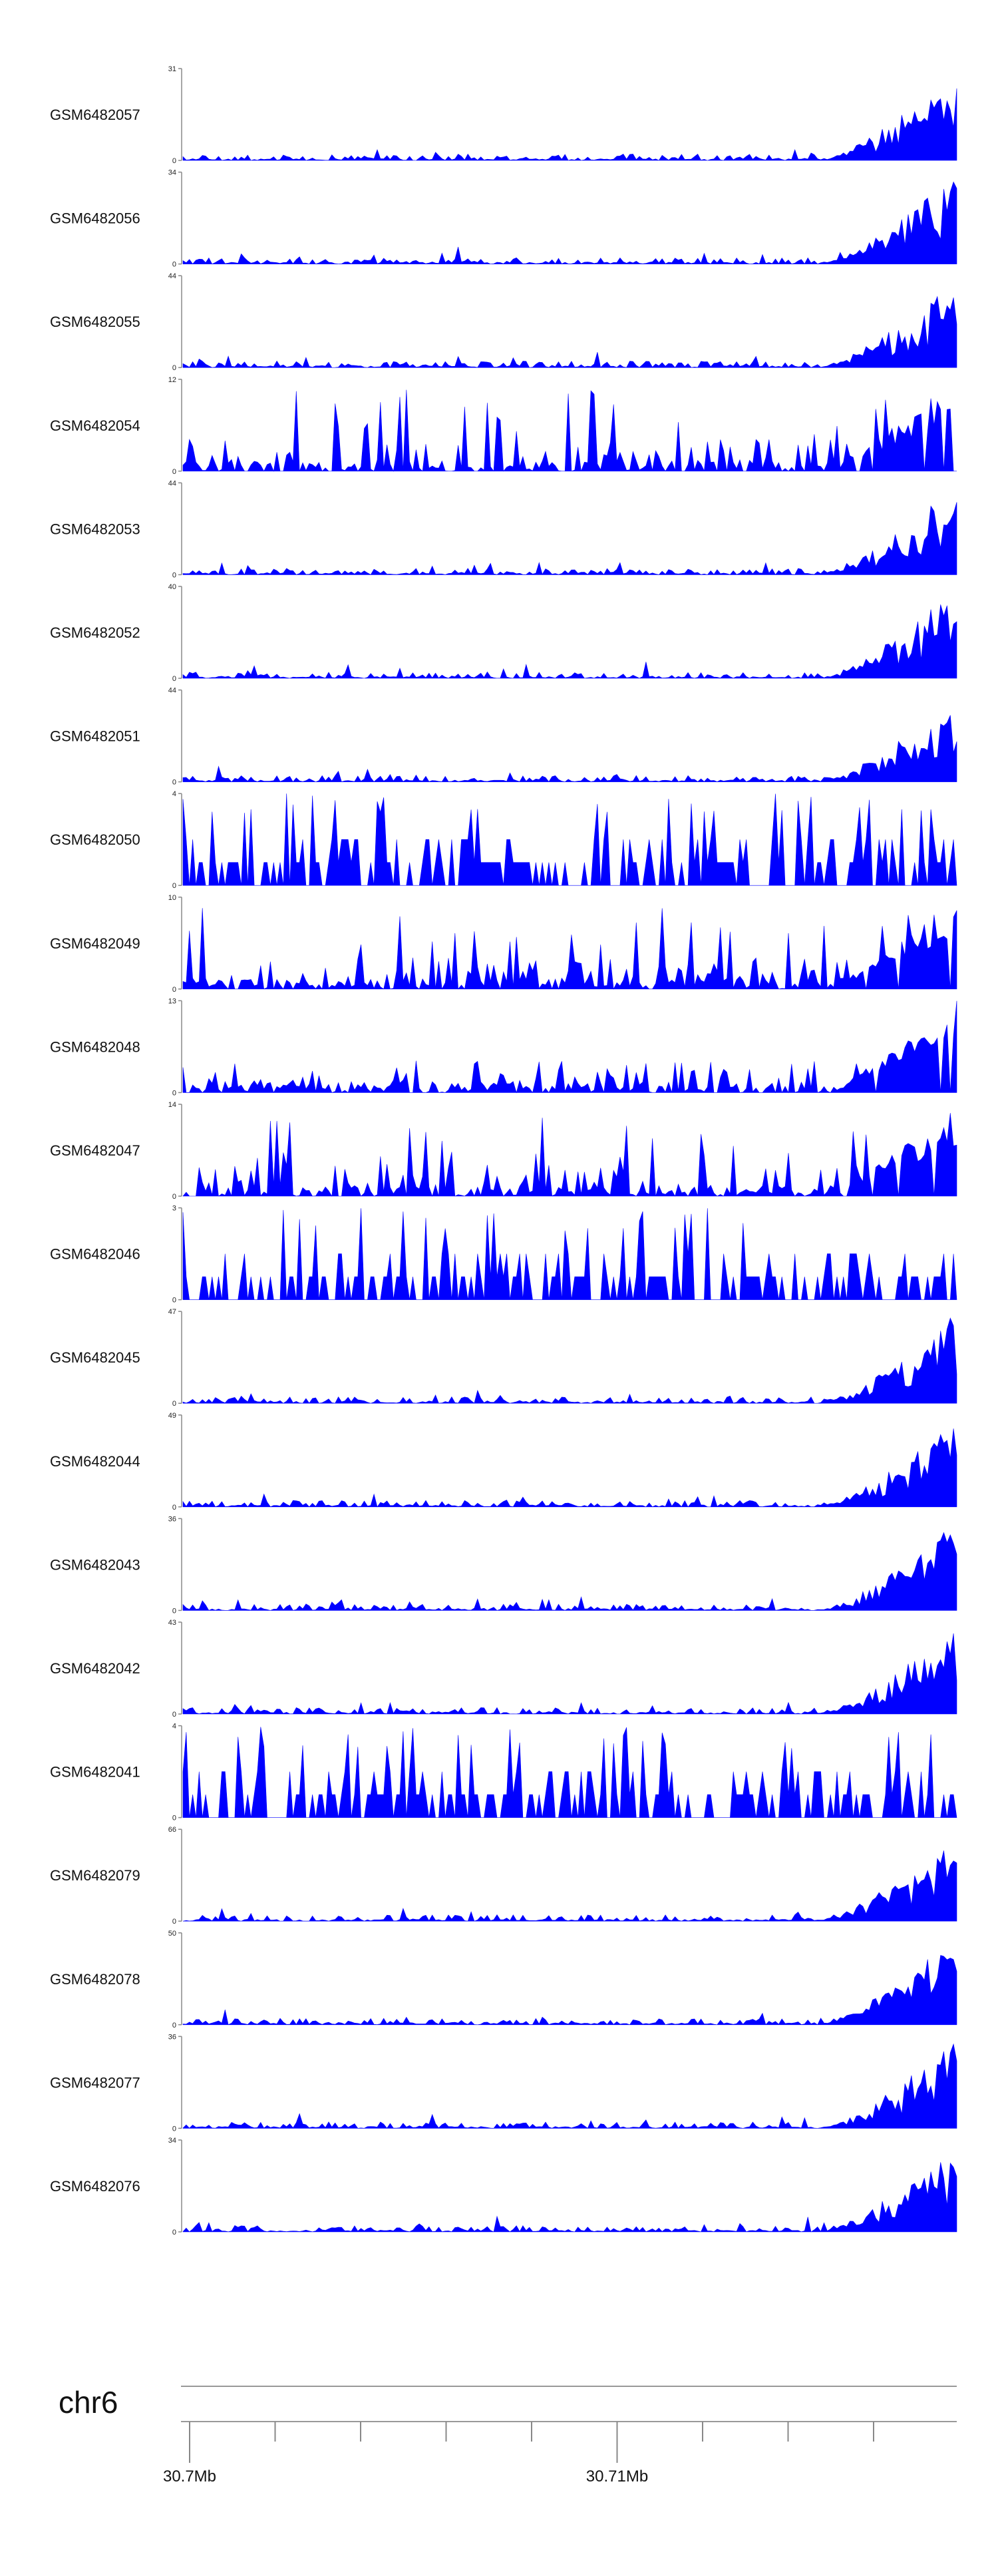  What do you see at coordinates (172, 1001) in the screenshot?
I see `y-tick-label-max: 13` at bounding box center [172, 1001].